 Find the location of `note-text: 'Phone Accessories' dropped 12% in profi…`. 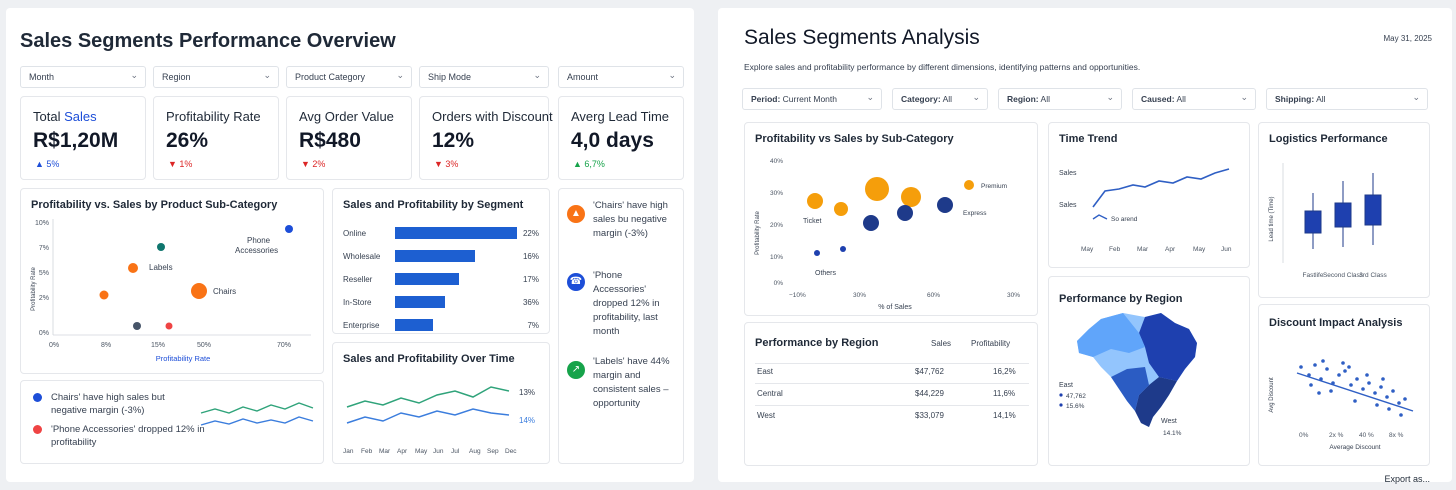

note-text: 'Phone Accessories' dropped 12% in profi… is located at coordinates (128, 436).